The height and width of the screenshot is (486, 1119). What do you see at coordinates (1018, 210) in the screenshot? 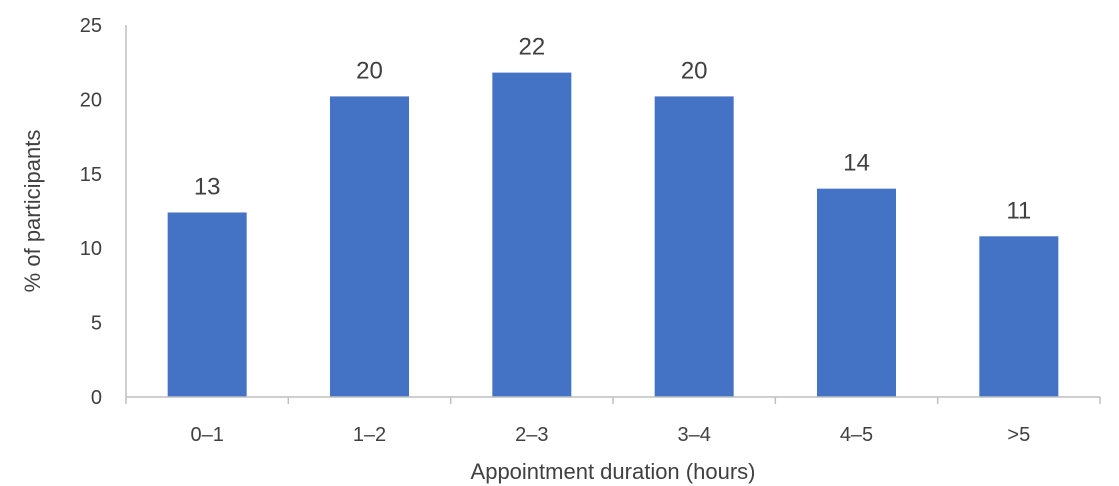
I see `data-label: 11` at bounding box center [1018, 210].